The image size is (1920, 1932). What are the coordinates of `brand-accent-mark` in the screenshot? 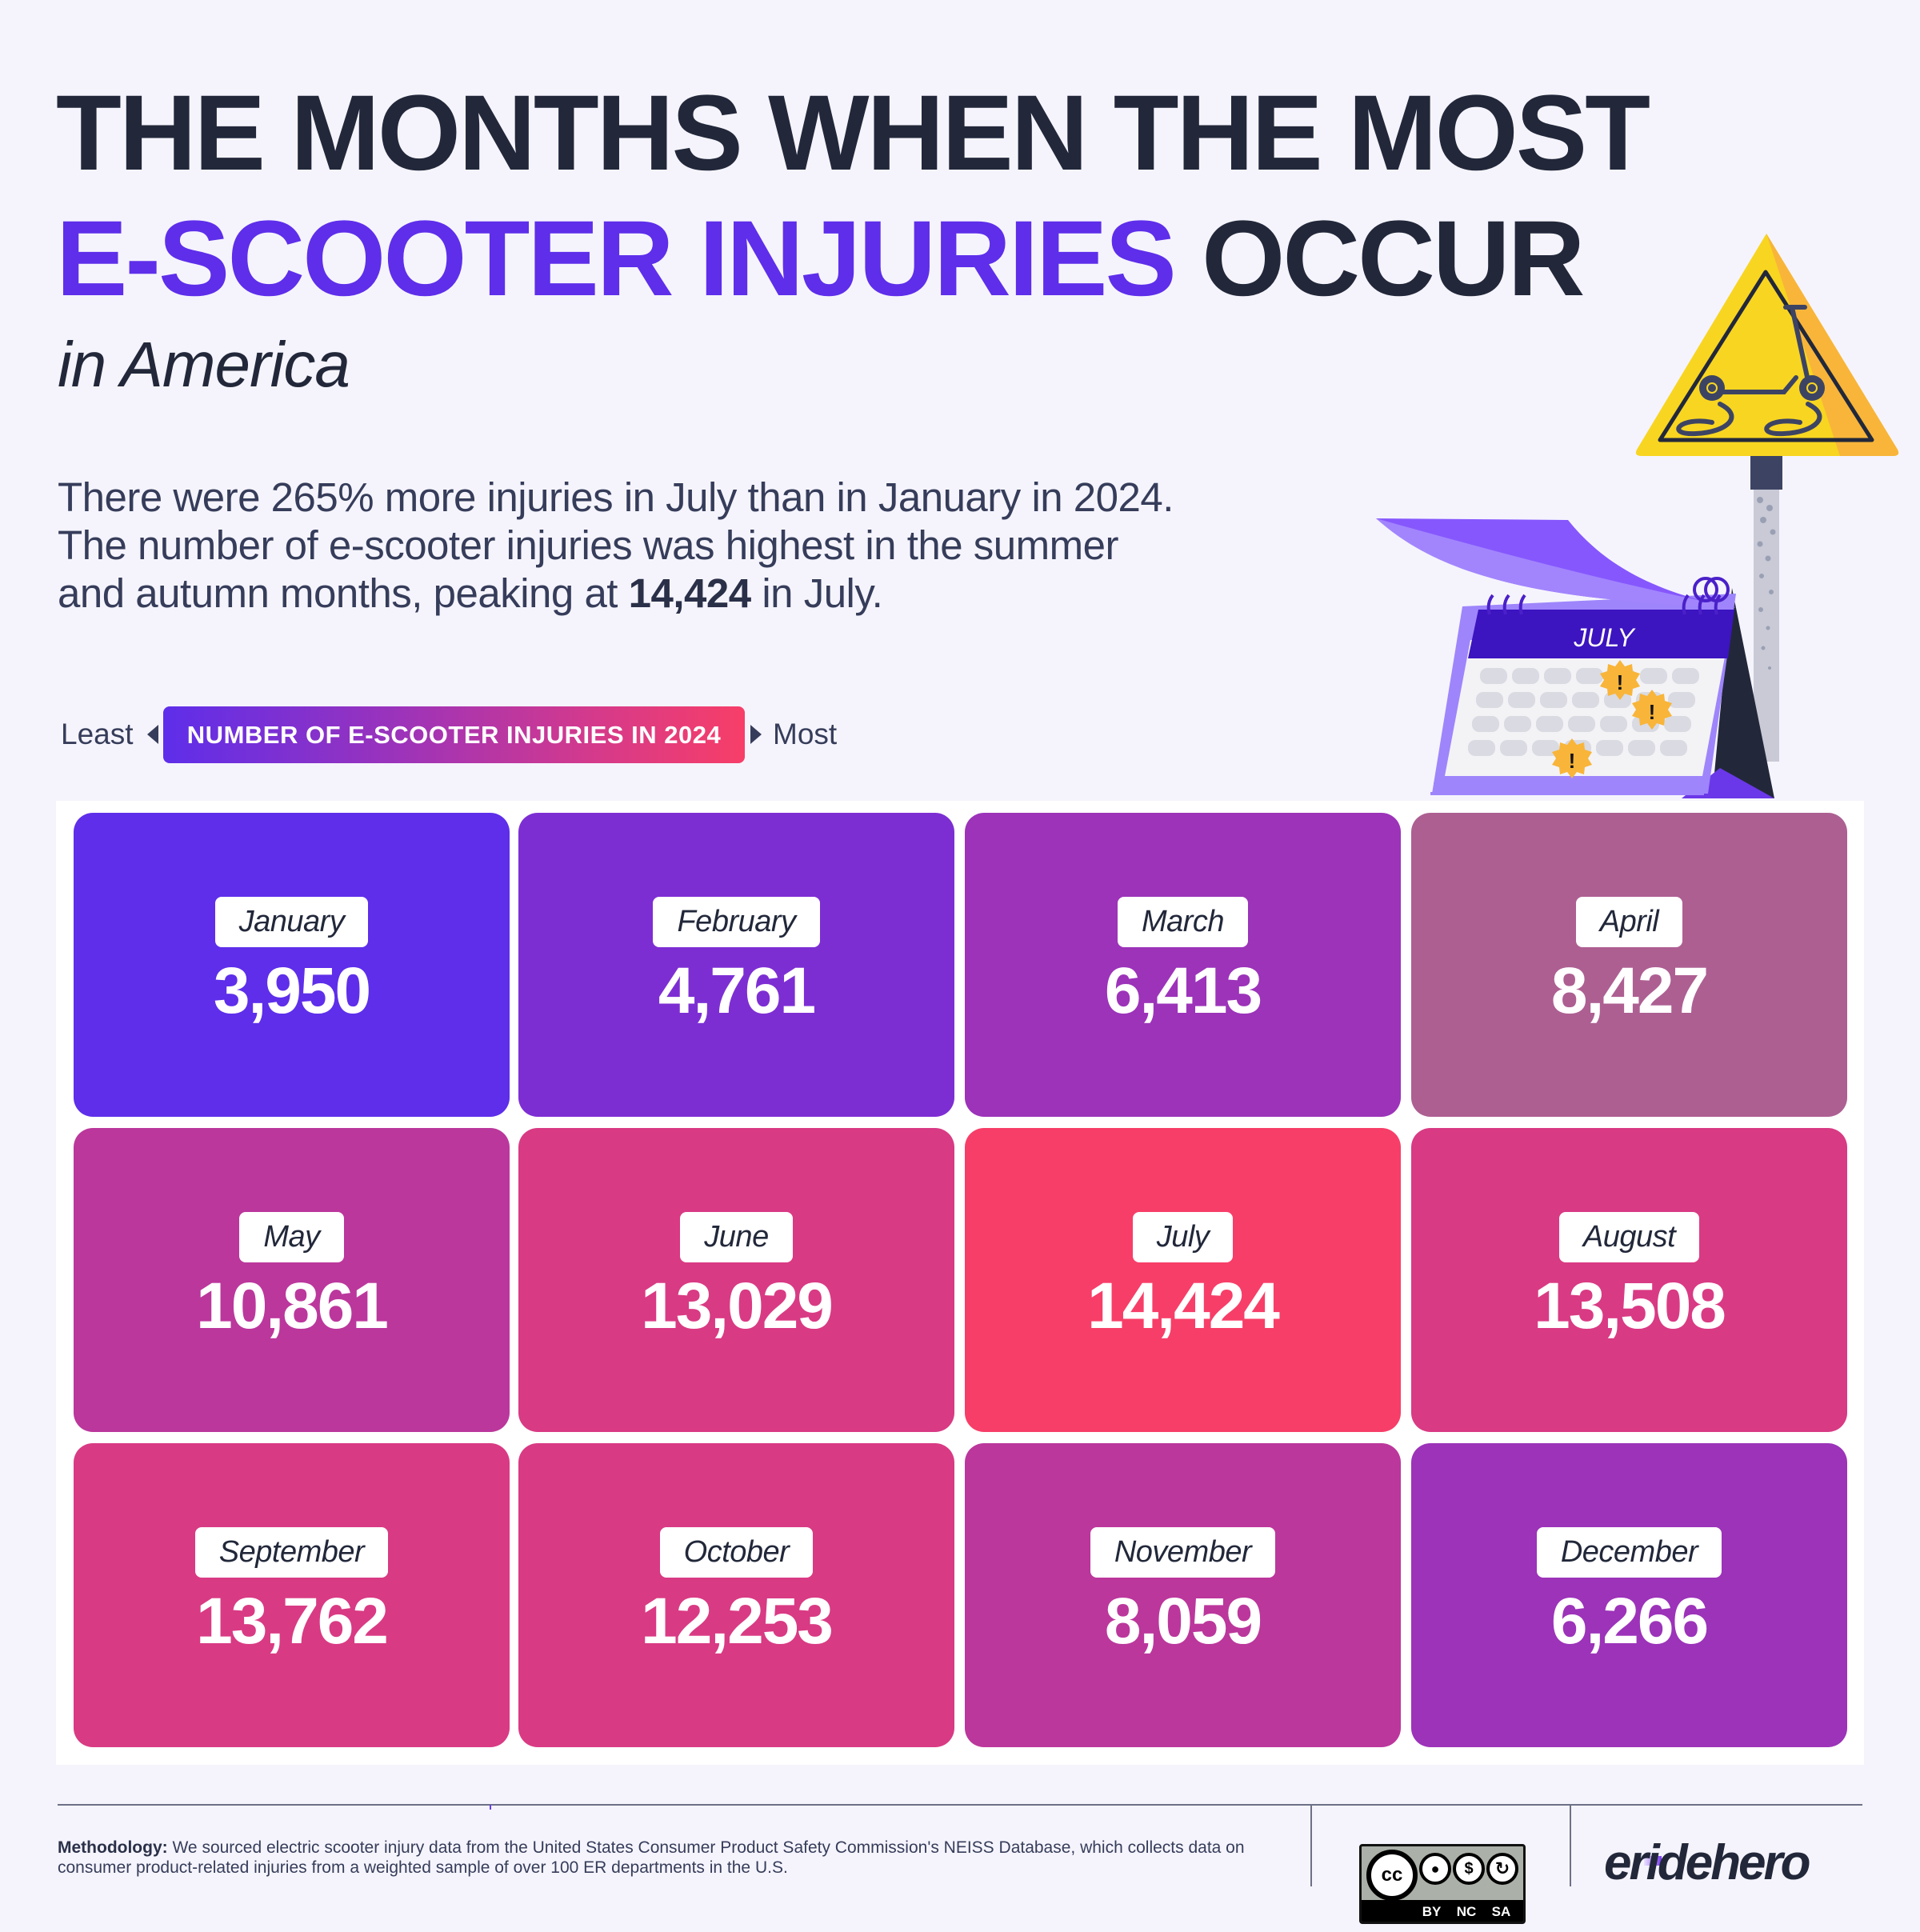 It's located at (1653, 1861).